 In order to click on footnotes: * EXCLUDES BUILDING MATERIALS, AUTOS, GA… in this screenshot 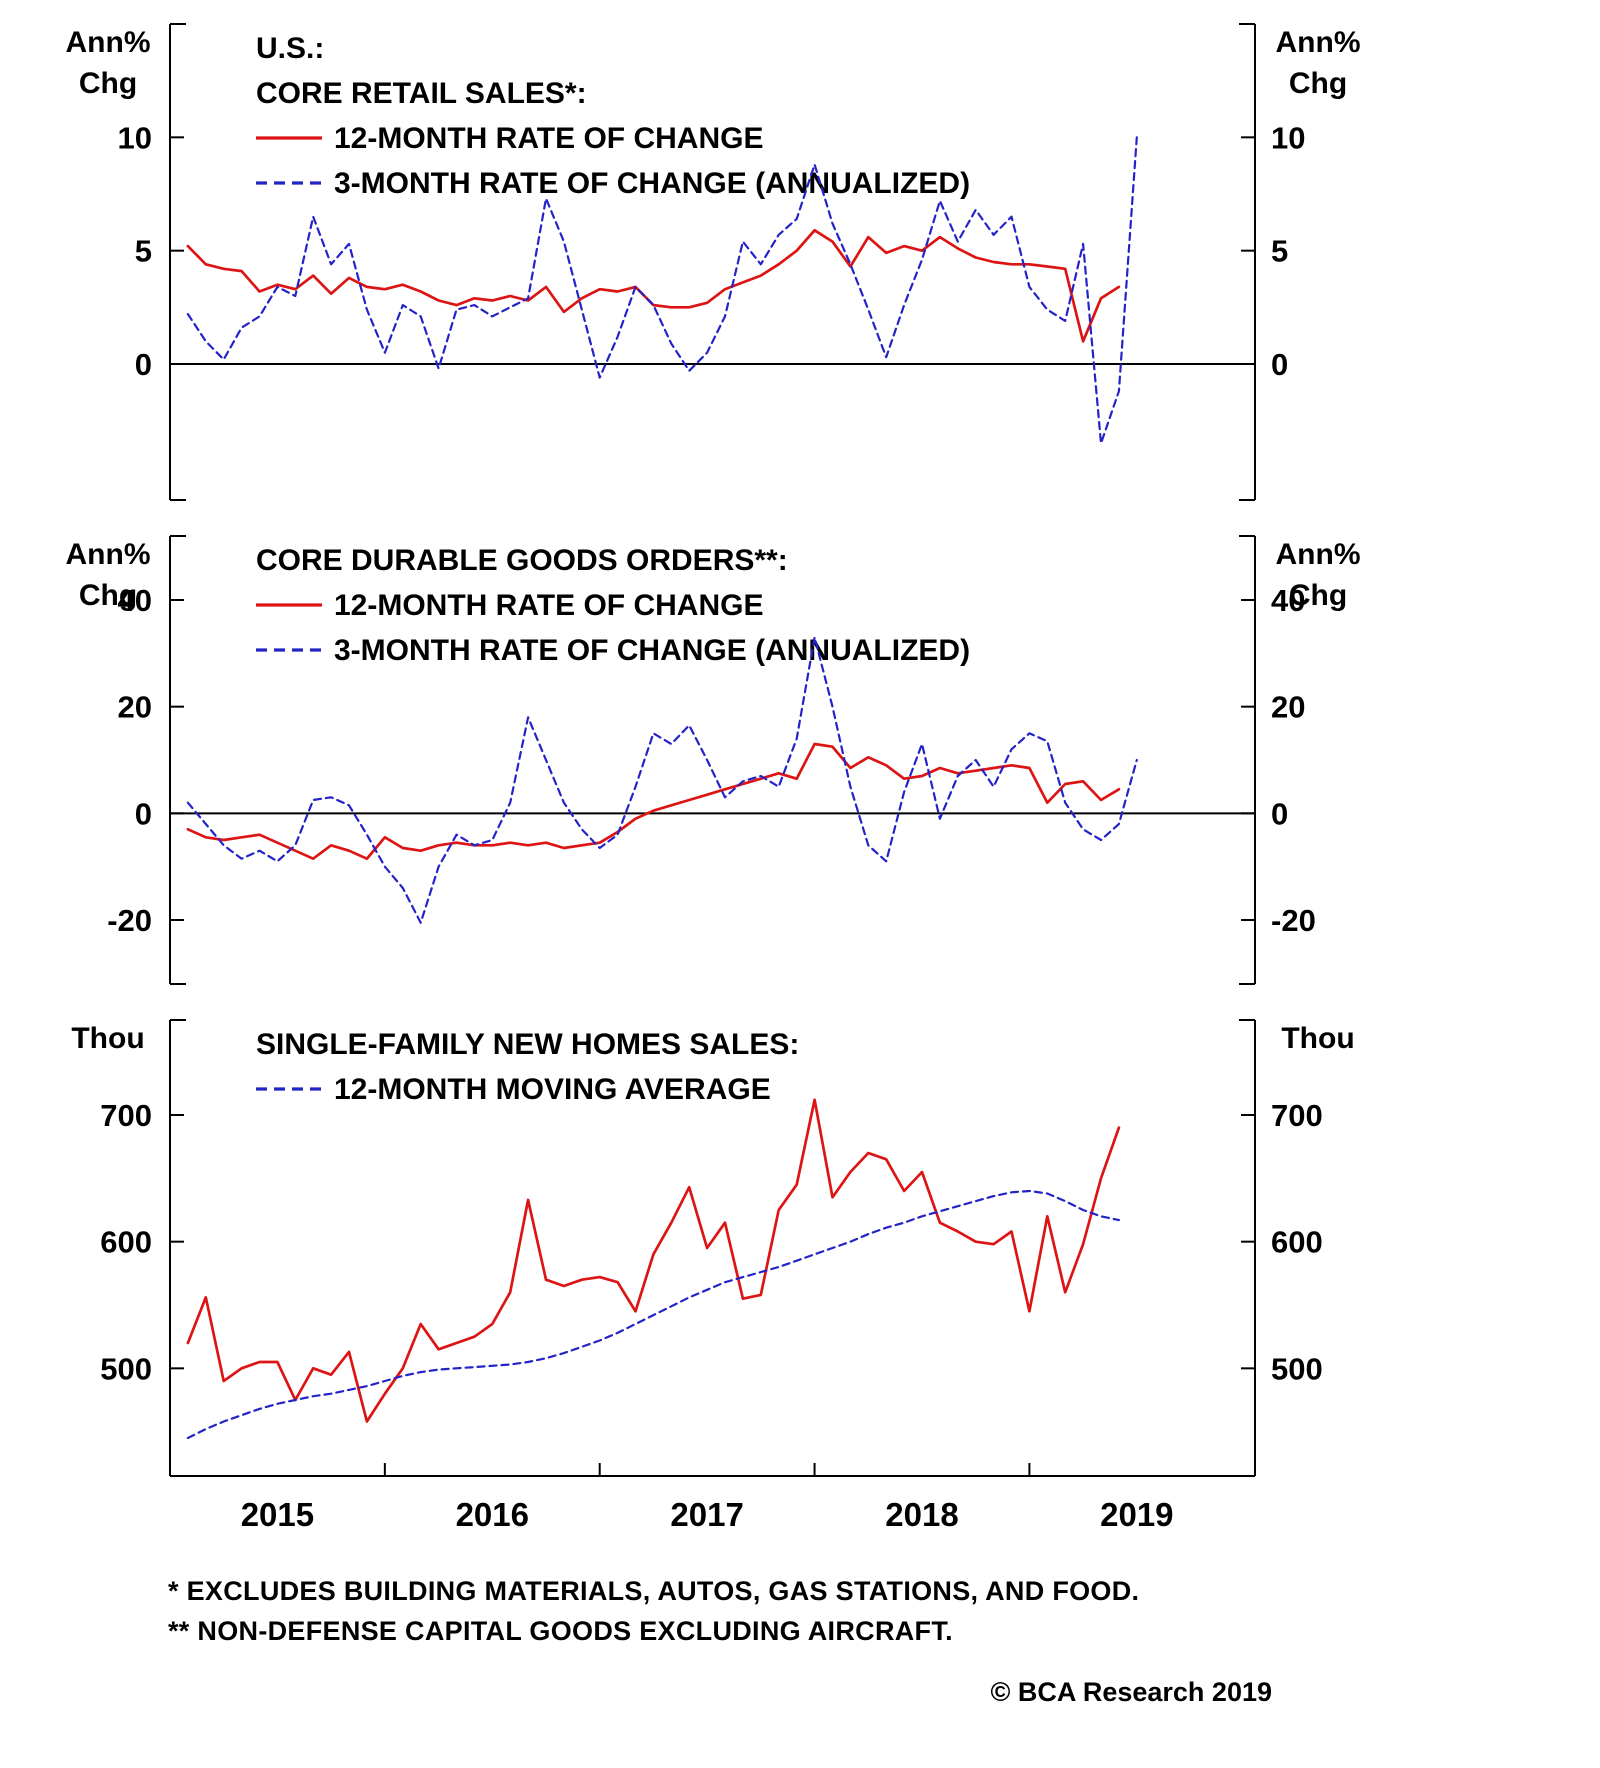, I will do `click(884, 1611)`.